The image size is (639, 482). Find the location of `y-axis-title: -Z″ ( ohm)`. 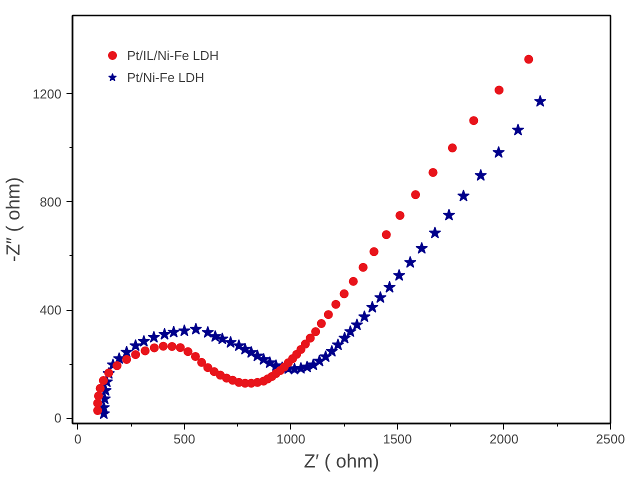

y-axis-title: -Z″ ( ohm) is located at coordinates (14, 219).